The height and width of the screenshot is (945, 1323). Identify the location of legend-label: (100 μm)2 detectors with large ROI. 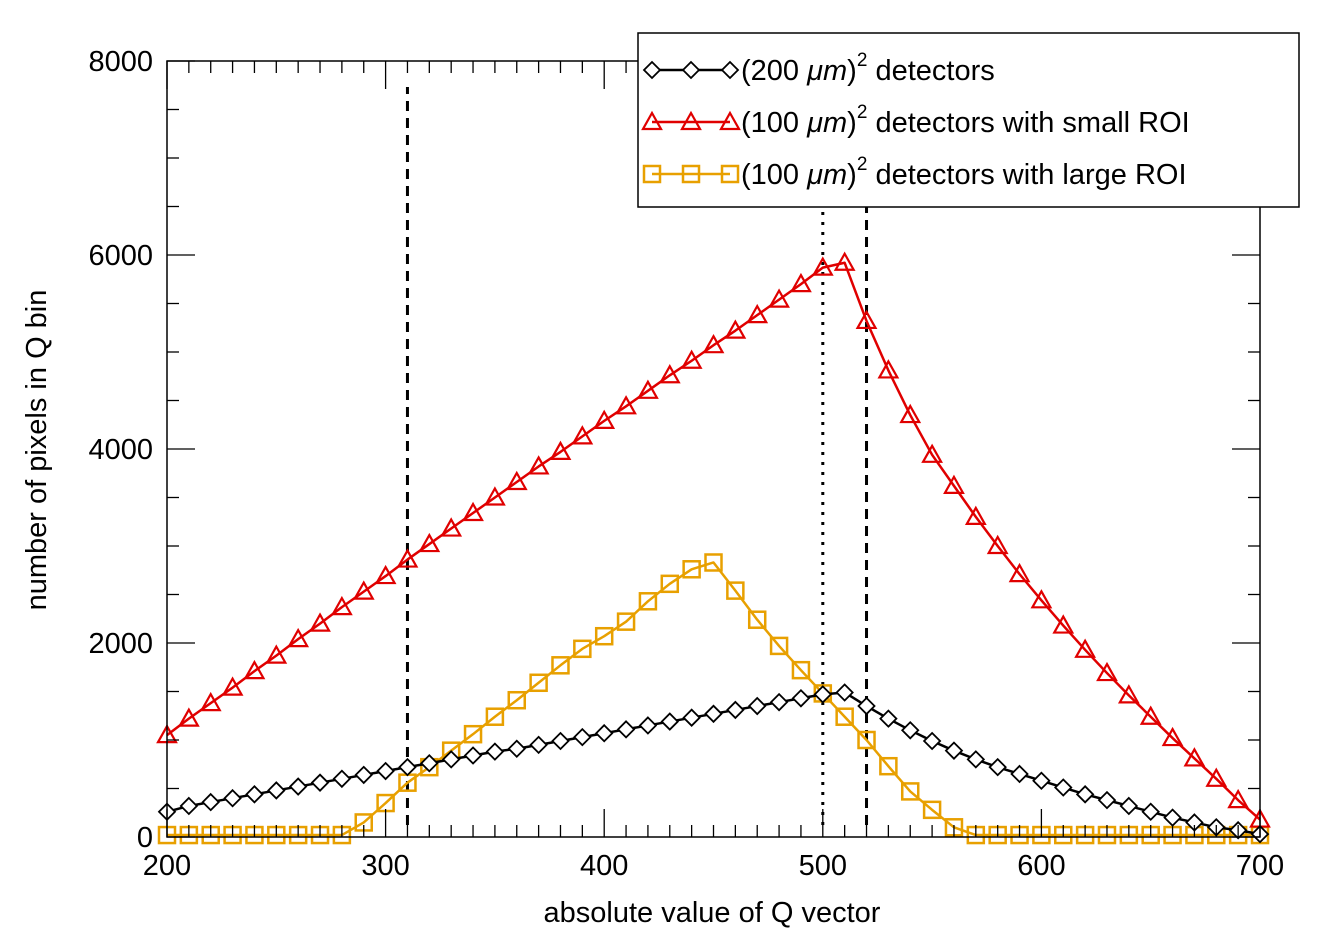
(964, 172).